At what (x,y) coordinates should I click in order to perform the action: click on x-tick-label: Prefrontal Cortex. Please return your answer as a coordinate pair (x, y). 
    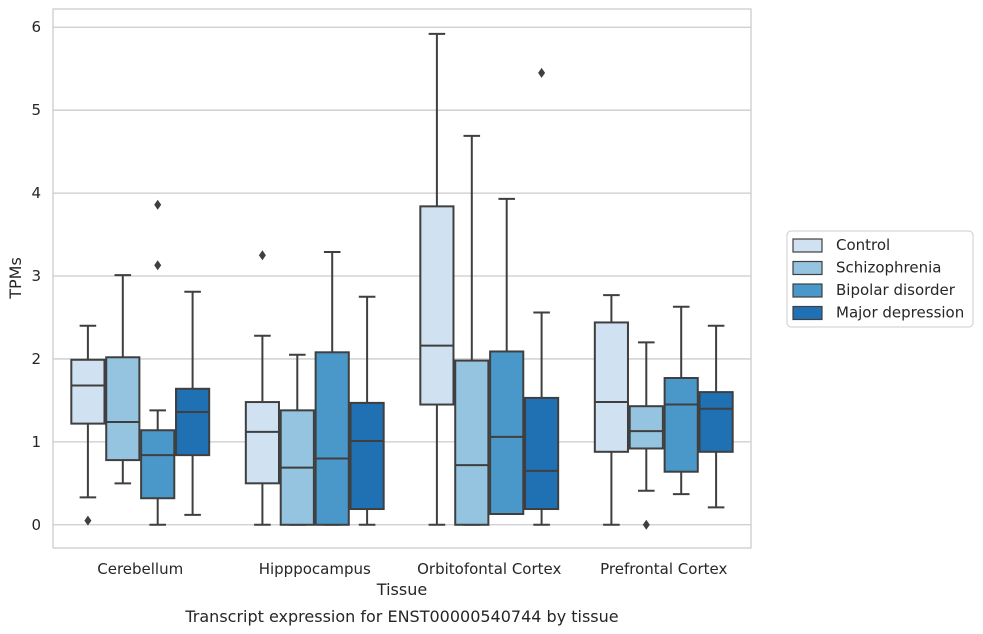
    Looking at the image, I should click on (663, 569).